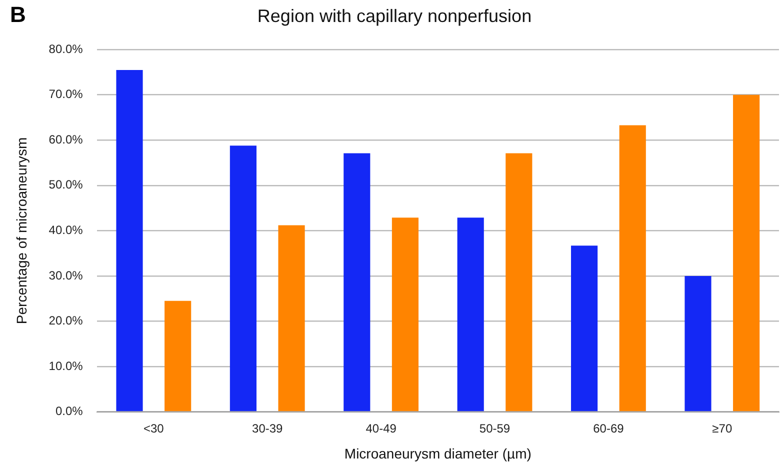 This screenshot has width=781, height=469. Describe the element at coordinates (66, 321) in the screenshot. I see `y-tick-label: 20.0%` at that location.